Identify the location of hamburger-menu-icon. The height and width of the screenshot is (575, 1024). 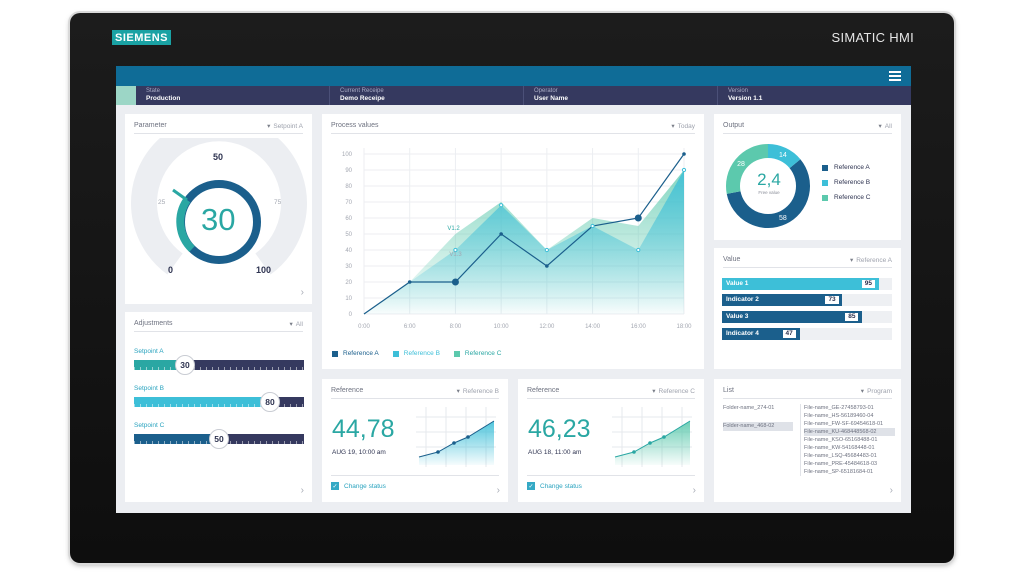
(895, 76).